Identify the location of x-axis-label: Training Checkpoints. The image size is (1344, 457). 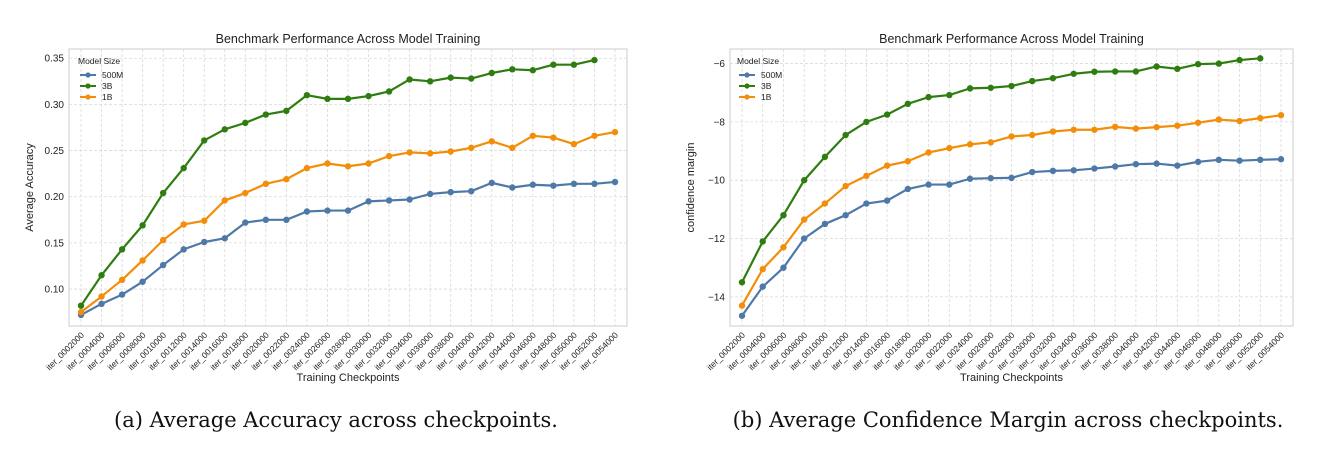
(348, 378).